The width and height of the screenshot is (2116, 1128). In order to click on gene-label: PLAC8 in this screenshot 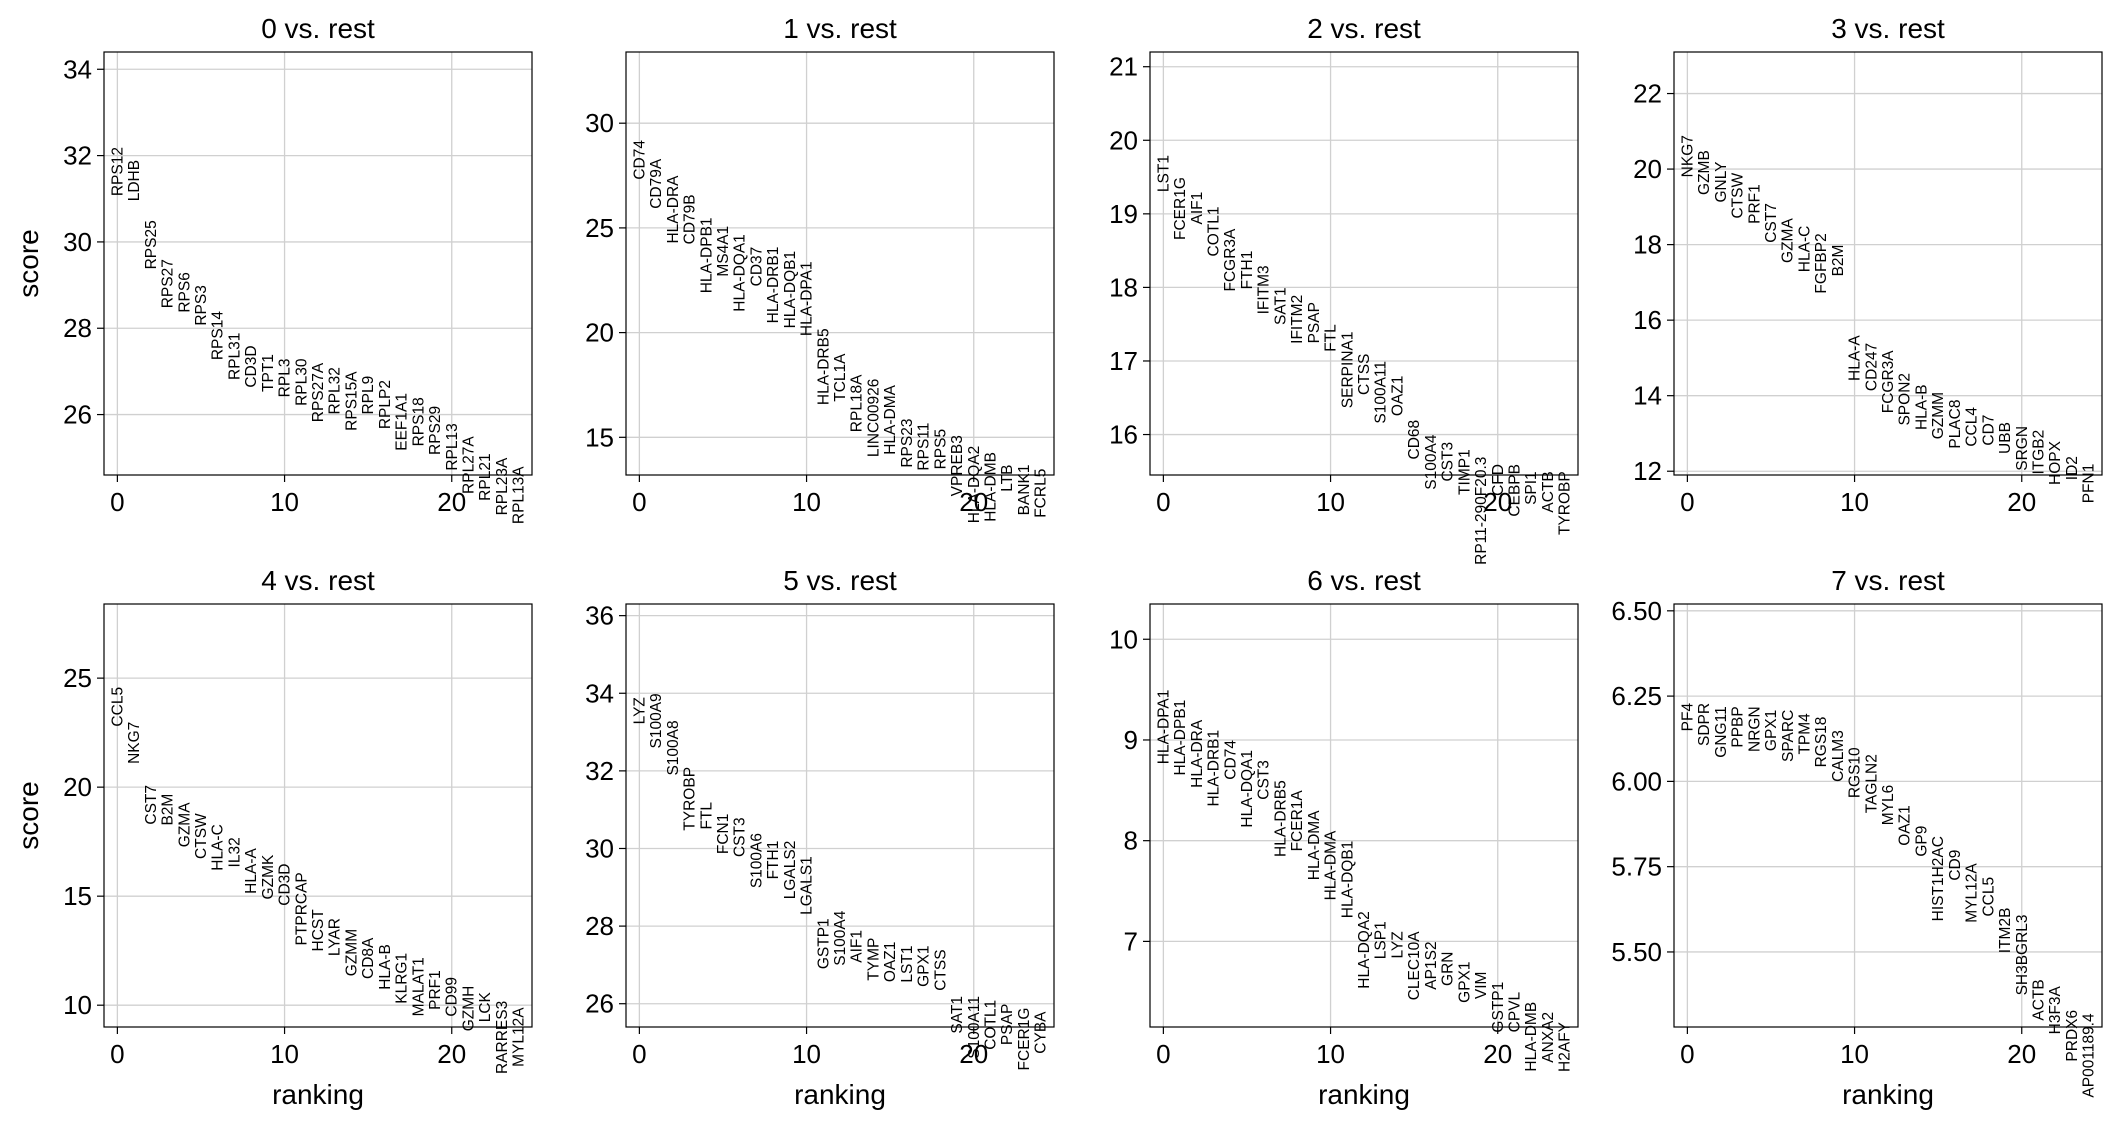, I will do `click(1955, 424)`.